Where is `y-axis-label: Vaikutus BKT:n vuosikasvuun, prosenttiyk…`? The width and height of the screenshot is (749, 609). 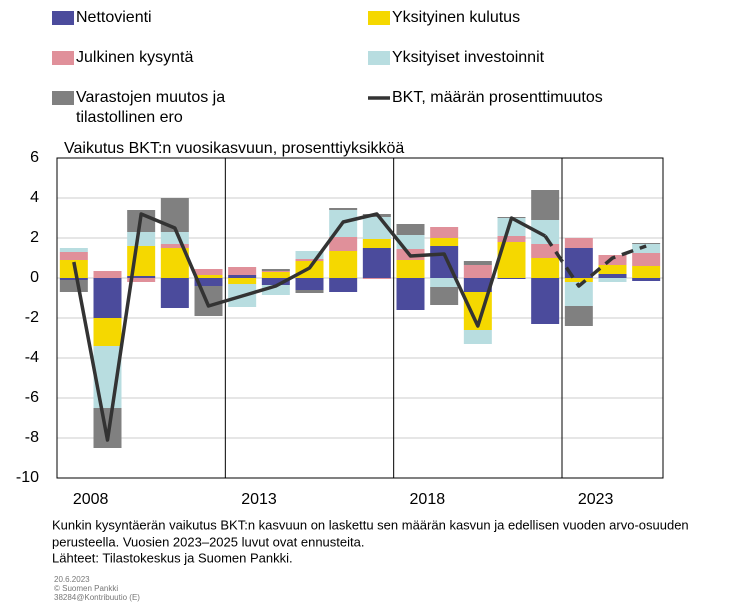 y-axis-label: Vaikutus BKT:n vuosikasvuun, prosenttiyk… is located at coordinates (234, 148).